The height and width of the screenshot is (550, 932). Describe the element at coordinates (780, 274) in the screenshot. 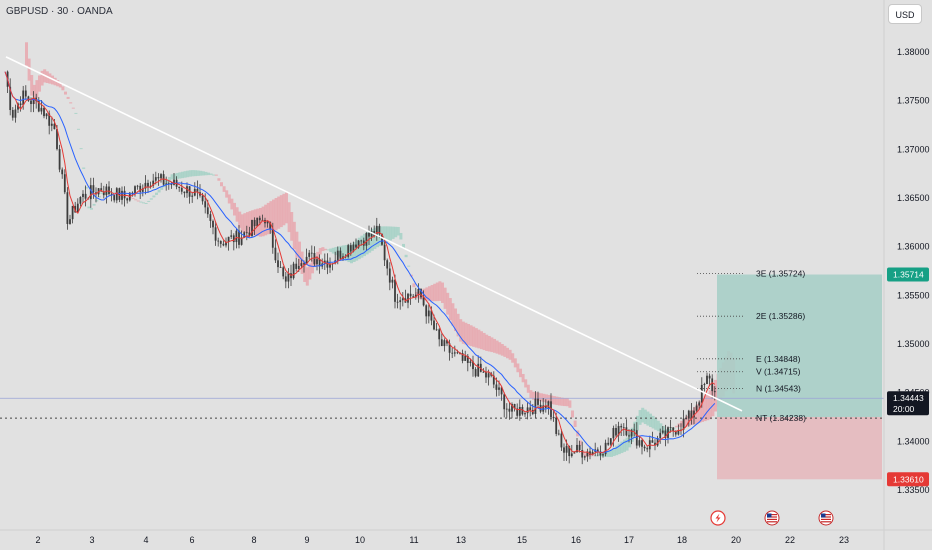

I see `level-label: 3E (1.35724)` at that location.